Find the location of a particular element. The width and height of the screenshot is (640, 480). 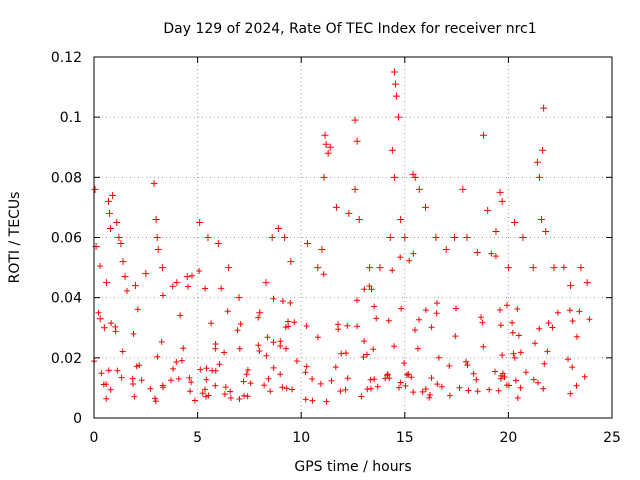

x-tick-label: 15 is located at coordinates (405, 438).